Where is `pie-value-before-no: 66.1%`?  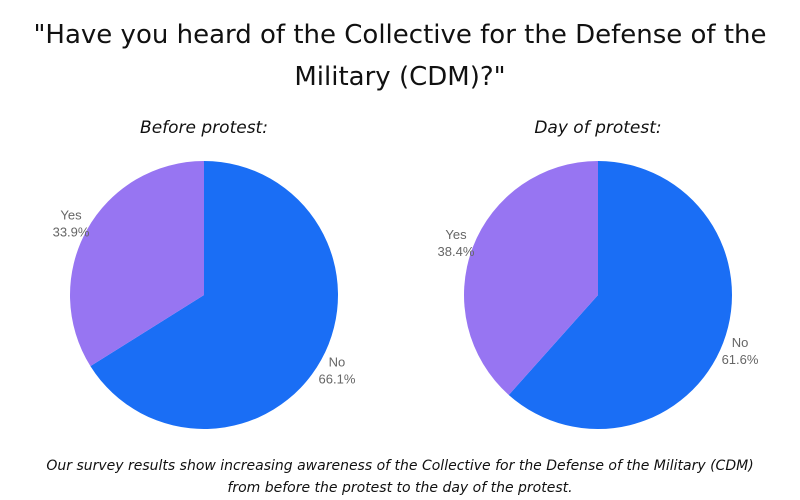 pie-value-before-no: 66.1% is located at coordinates (337, 379).